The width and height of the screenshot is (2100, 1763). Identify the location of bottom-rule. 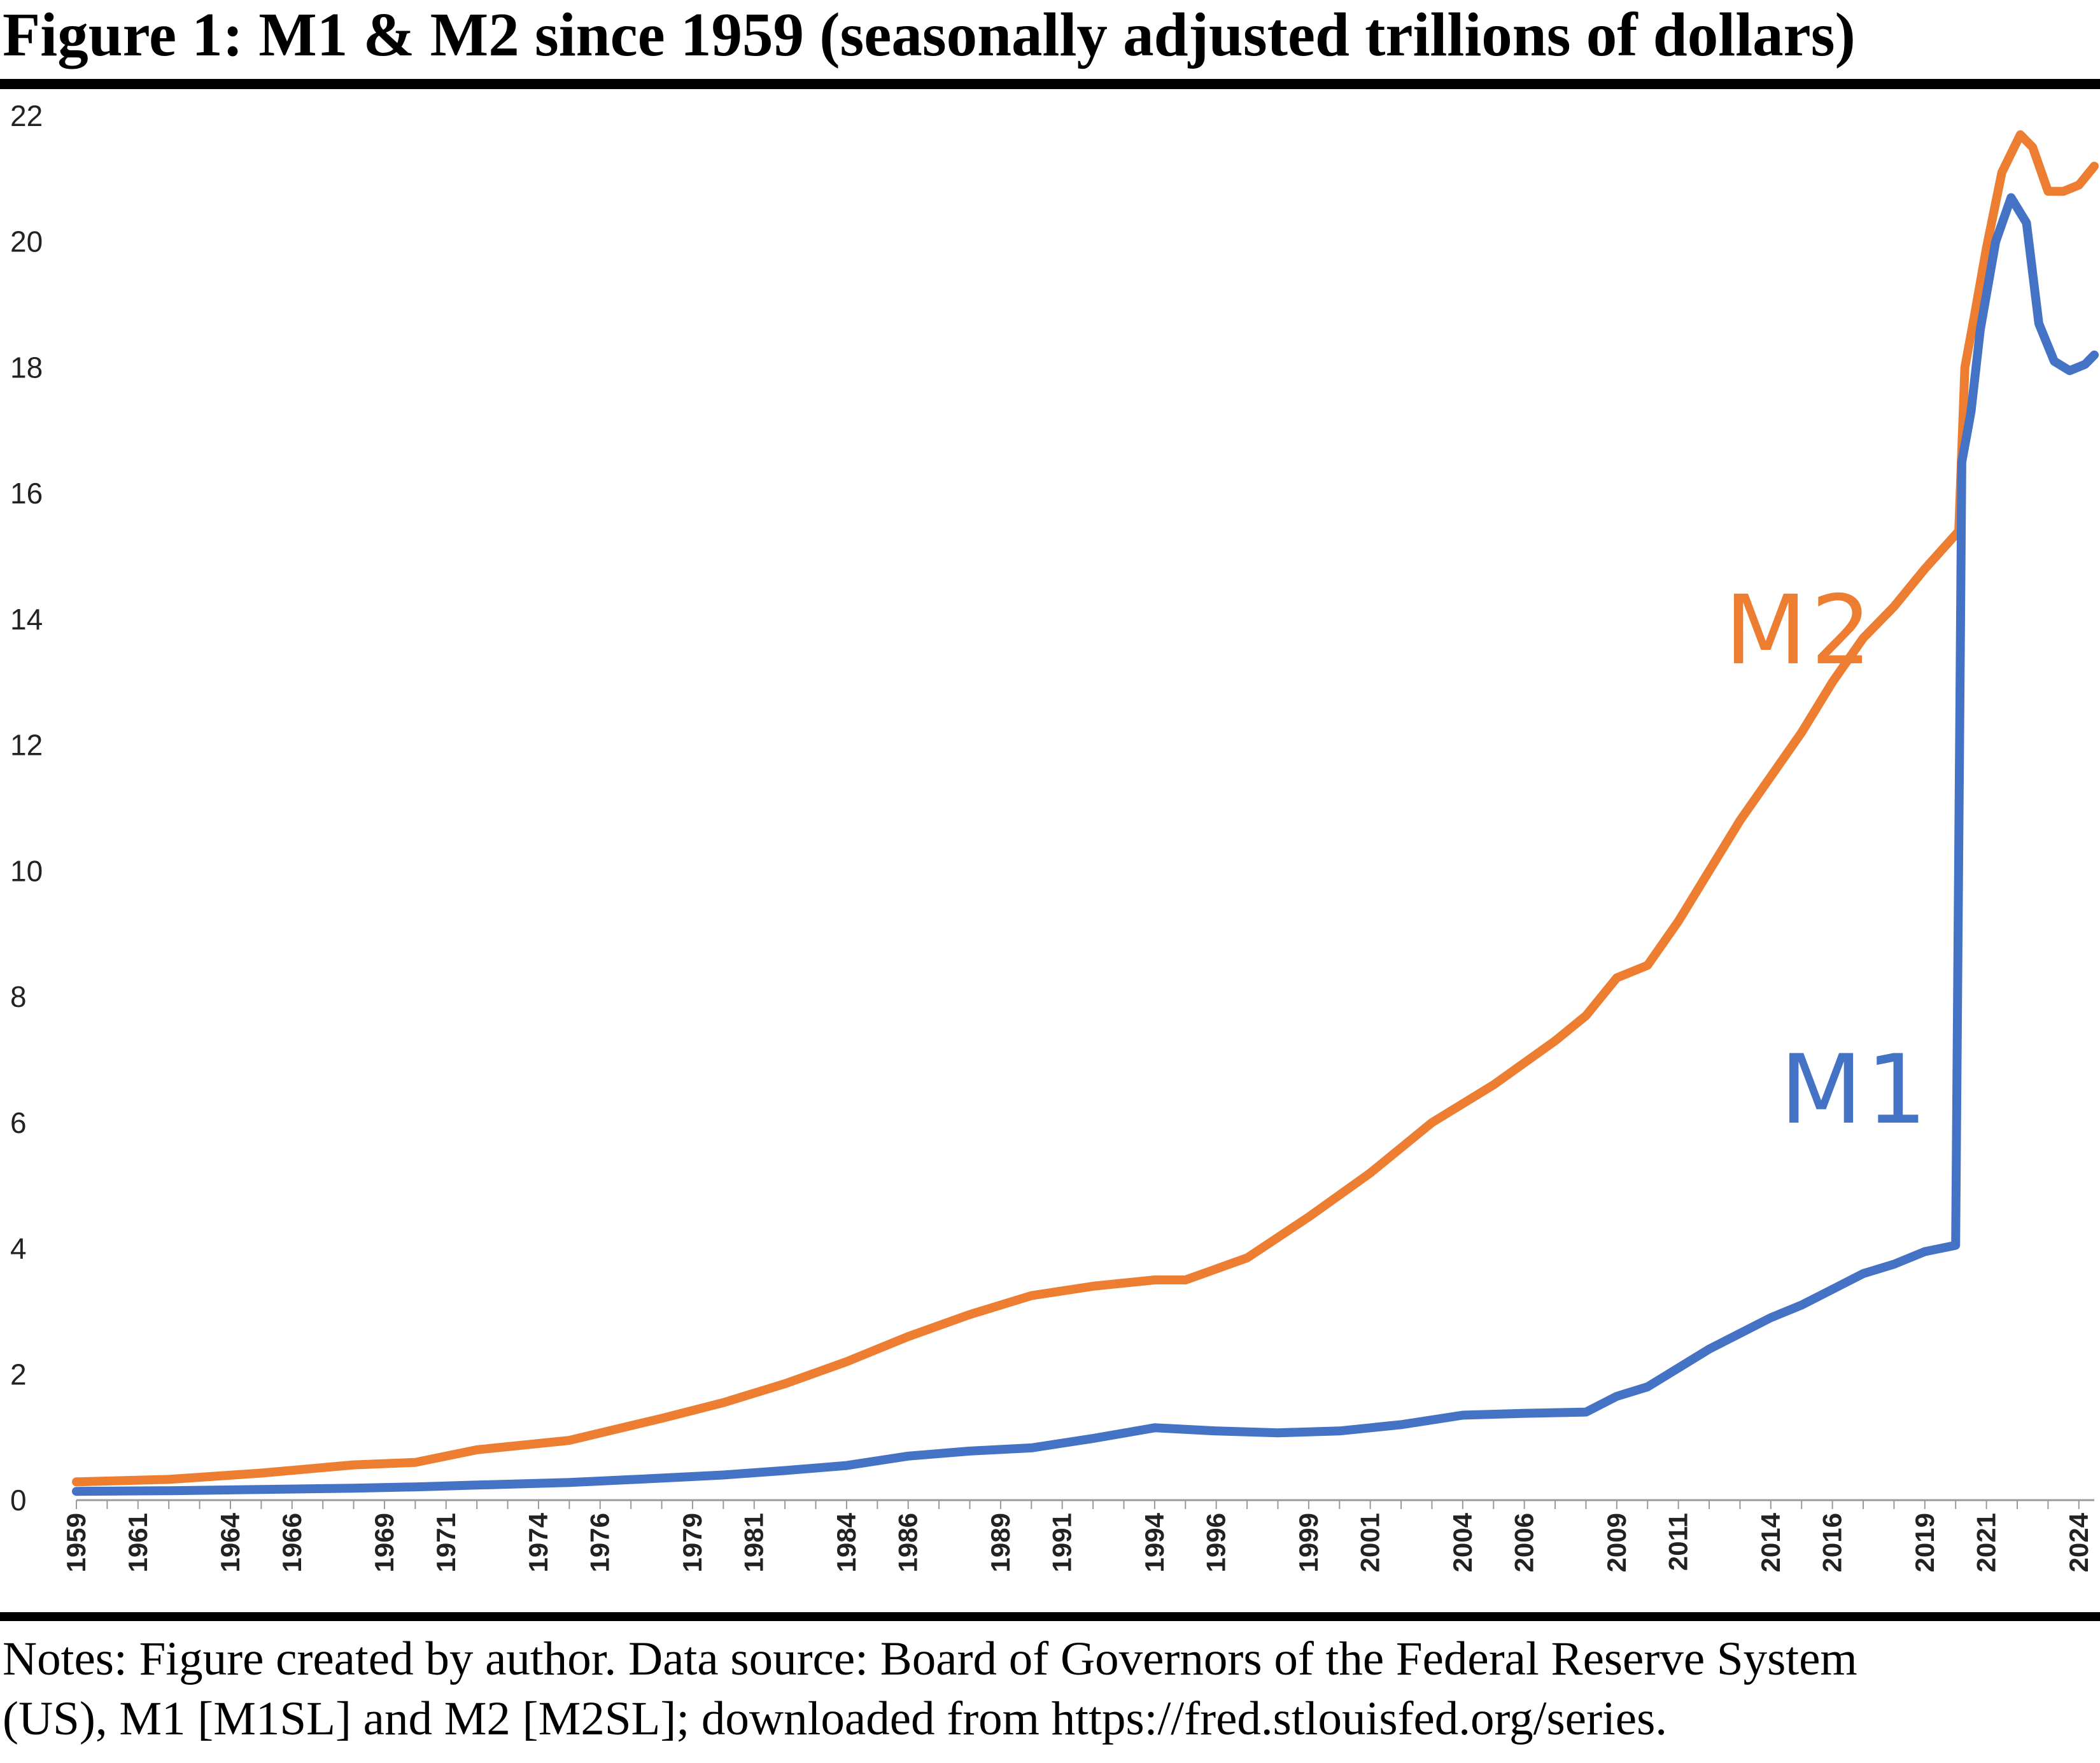
(1050, 1617).